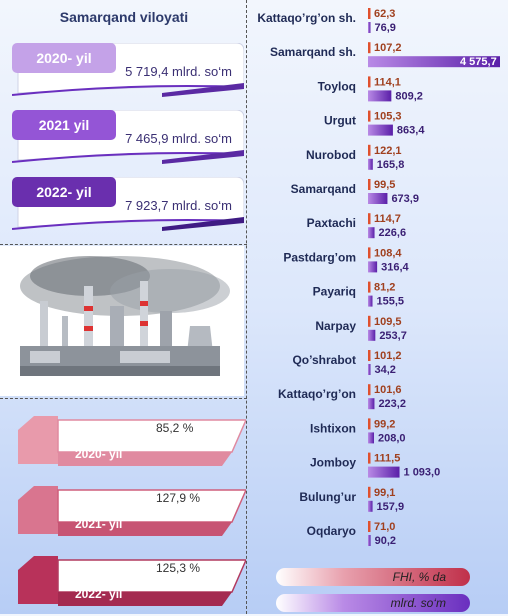 This screenshot has width=508, height=616. I want to click on mlrd-value-label: 165,8, so click(391, 165).